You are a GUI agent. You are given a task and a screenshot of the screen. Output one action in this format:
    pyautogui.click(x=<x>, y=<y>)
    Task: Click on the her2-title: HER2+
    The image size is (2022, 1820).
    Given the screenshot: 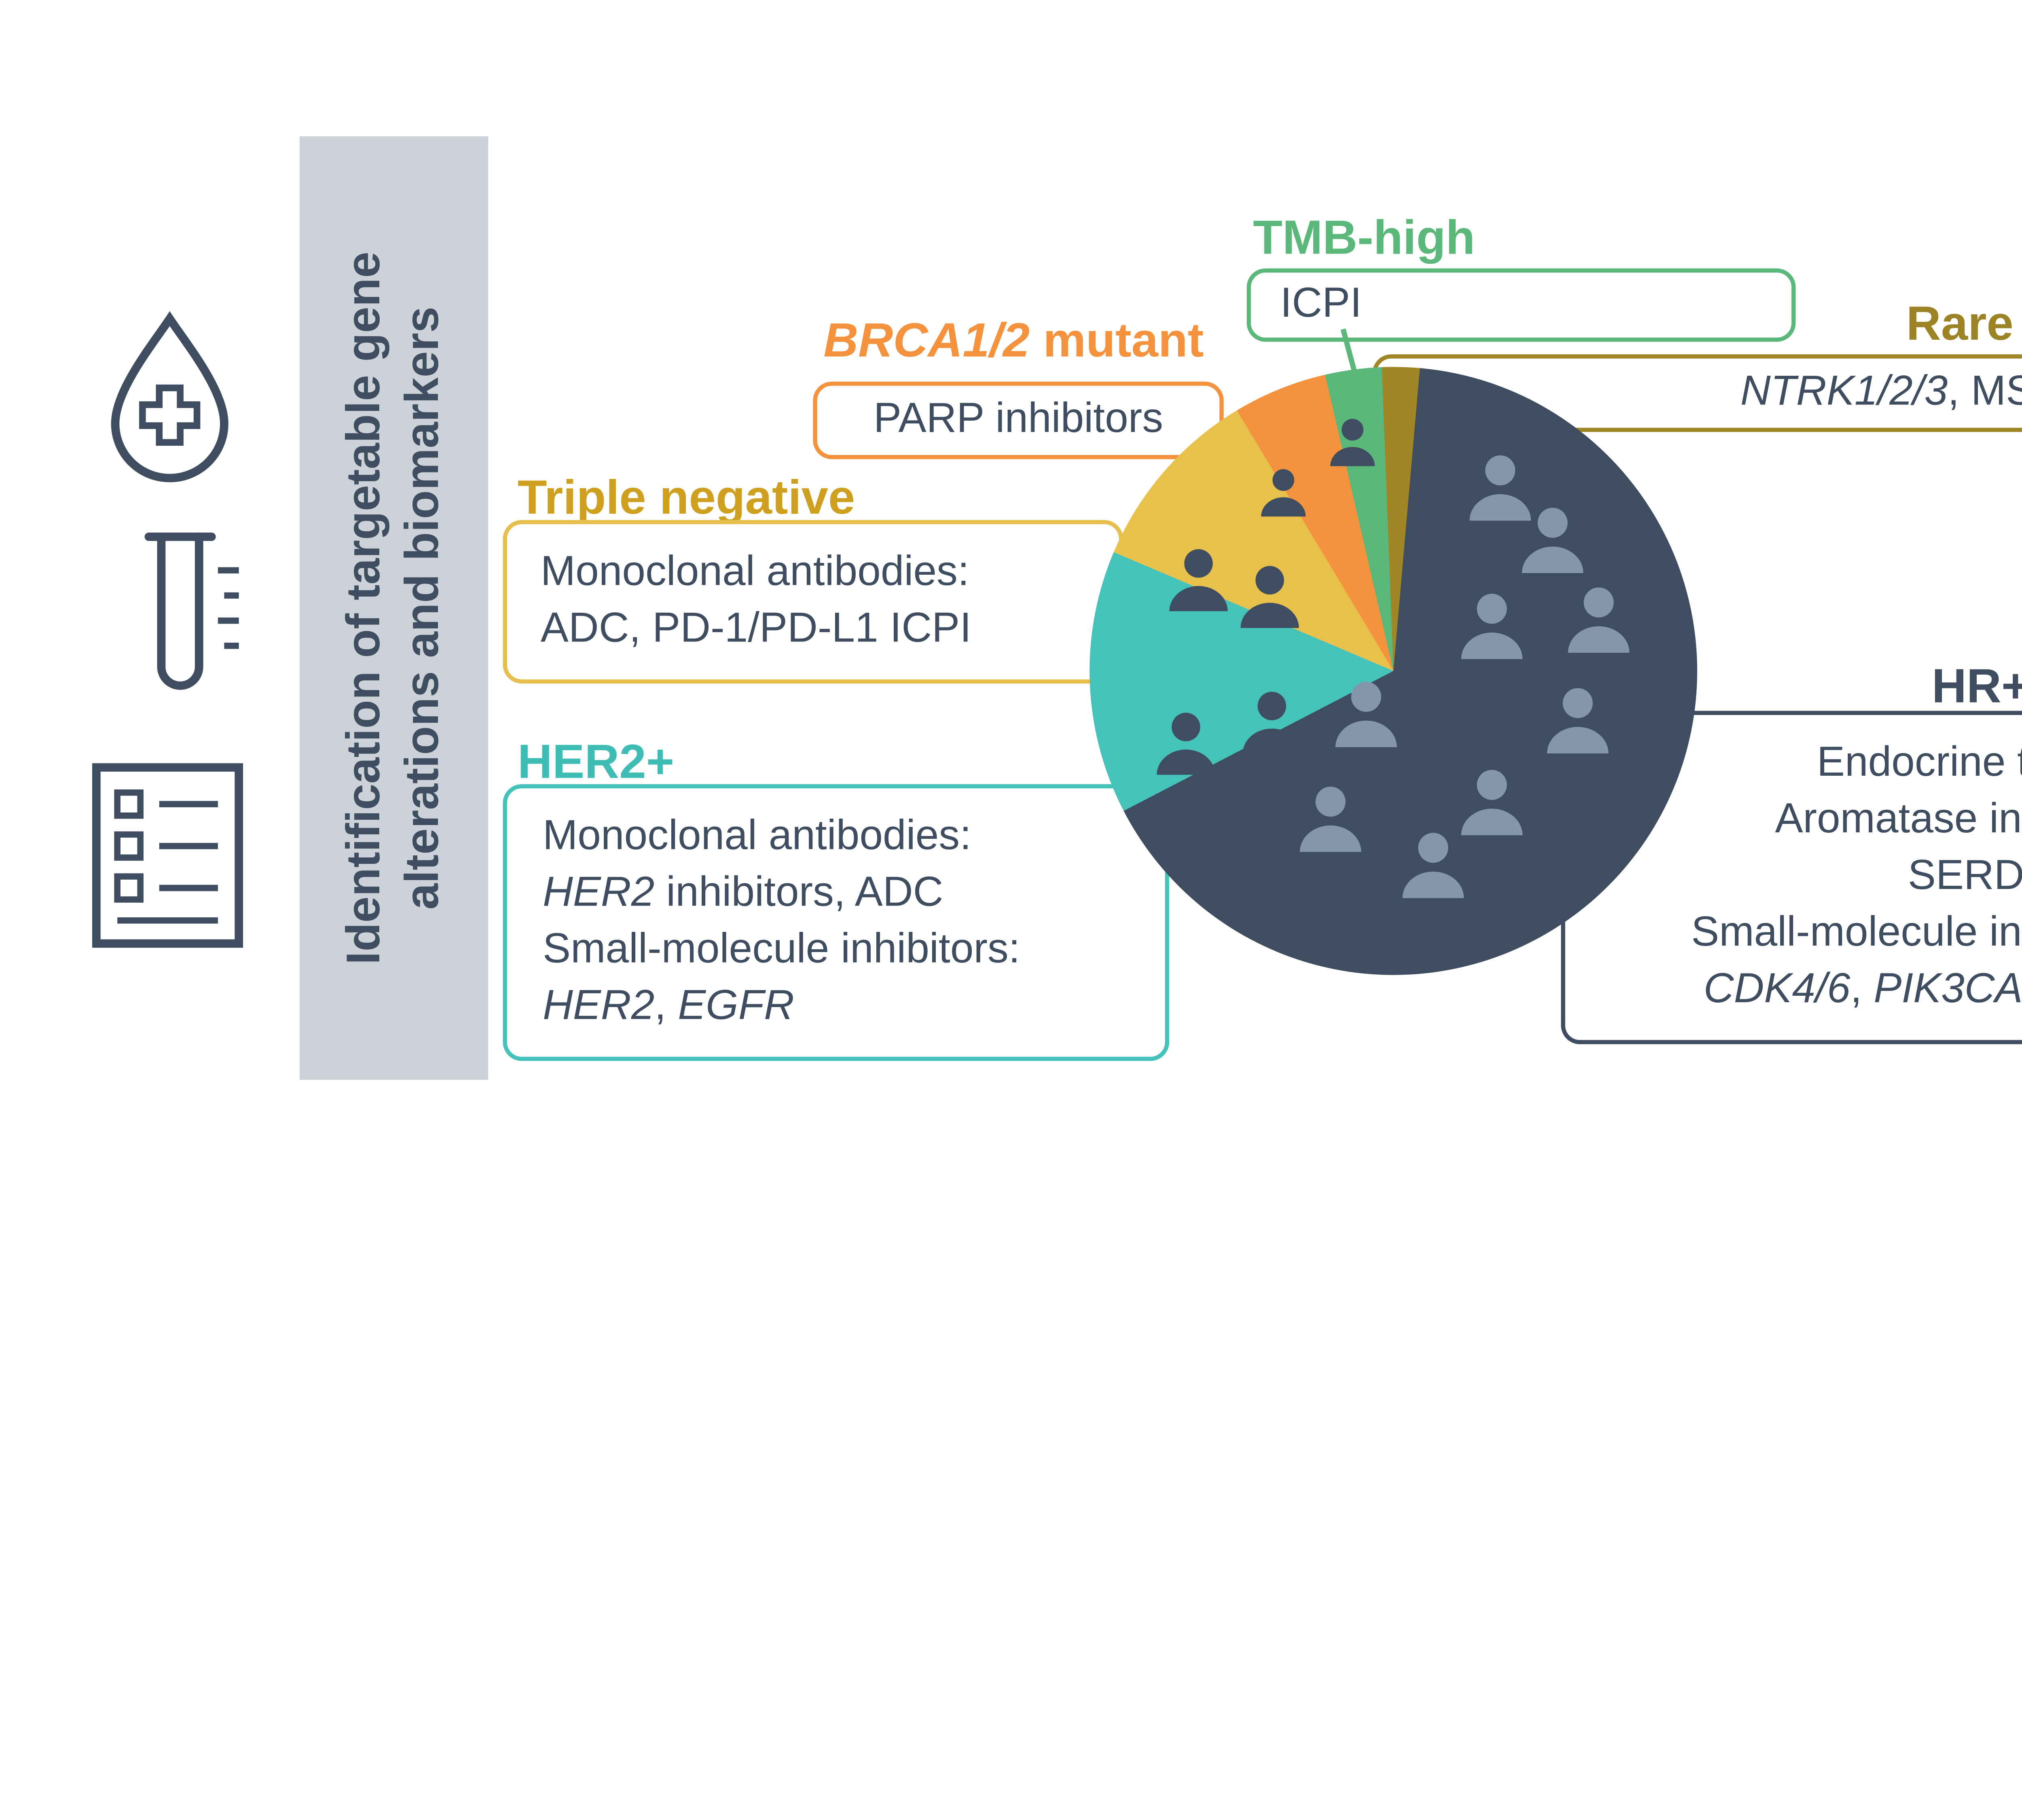 What is the action you would take?
    pyautogui.click(x=596, y=761)
    